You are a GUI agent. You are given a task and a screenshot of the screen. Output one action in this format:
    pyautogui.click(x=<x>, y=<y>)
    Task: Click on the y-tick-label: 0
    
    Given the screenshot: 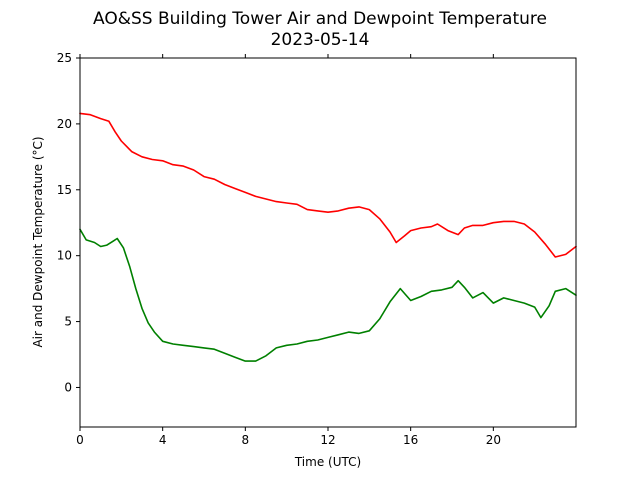 What is the action you would take?
    pyautogui.click(x=68, y=387)
    